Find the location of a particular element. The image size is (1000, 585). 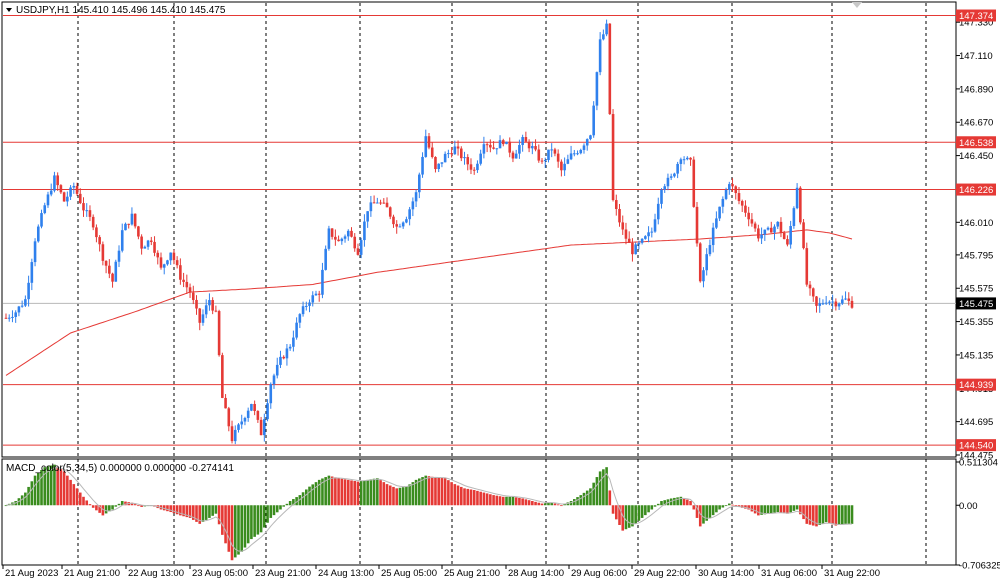

x-tick-label-0: 21 Aug 2023 is located at coordinates (31, 573).